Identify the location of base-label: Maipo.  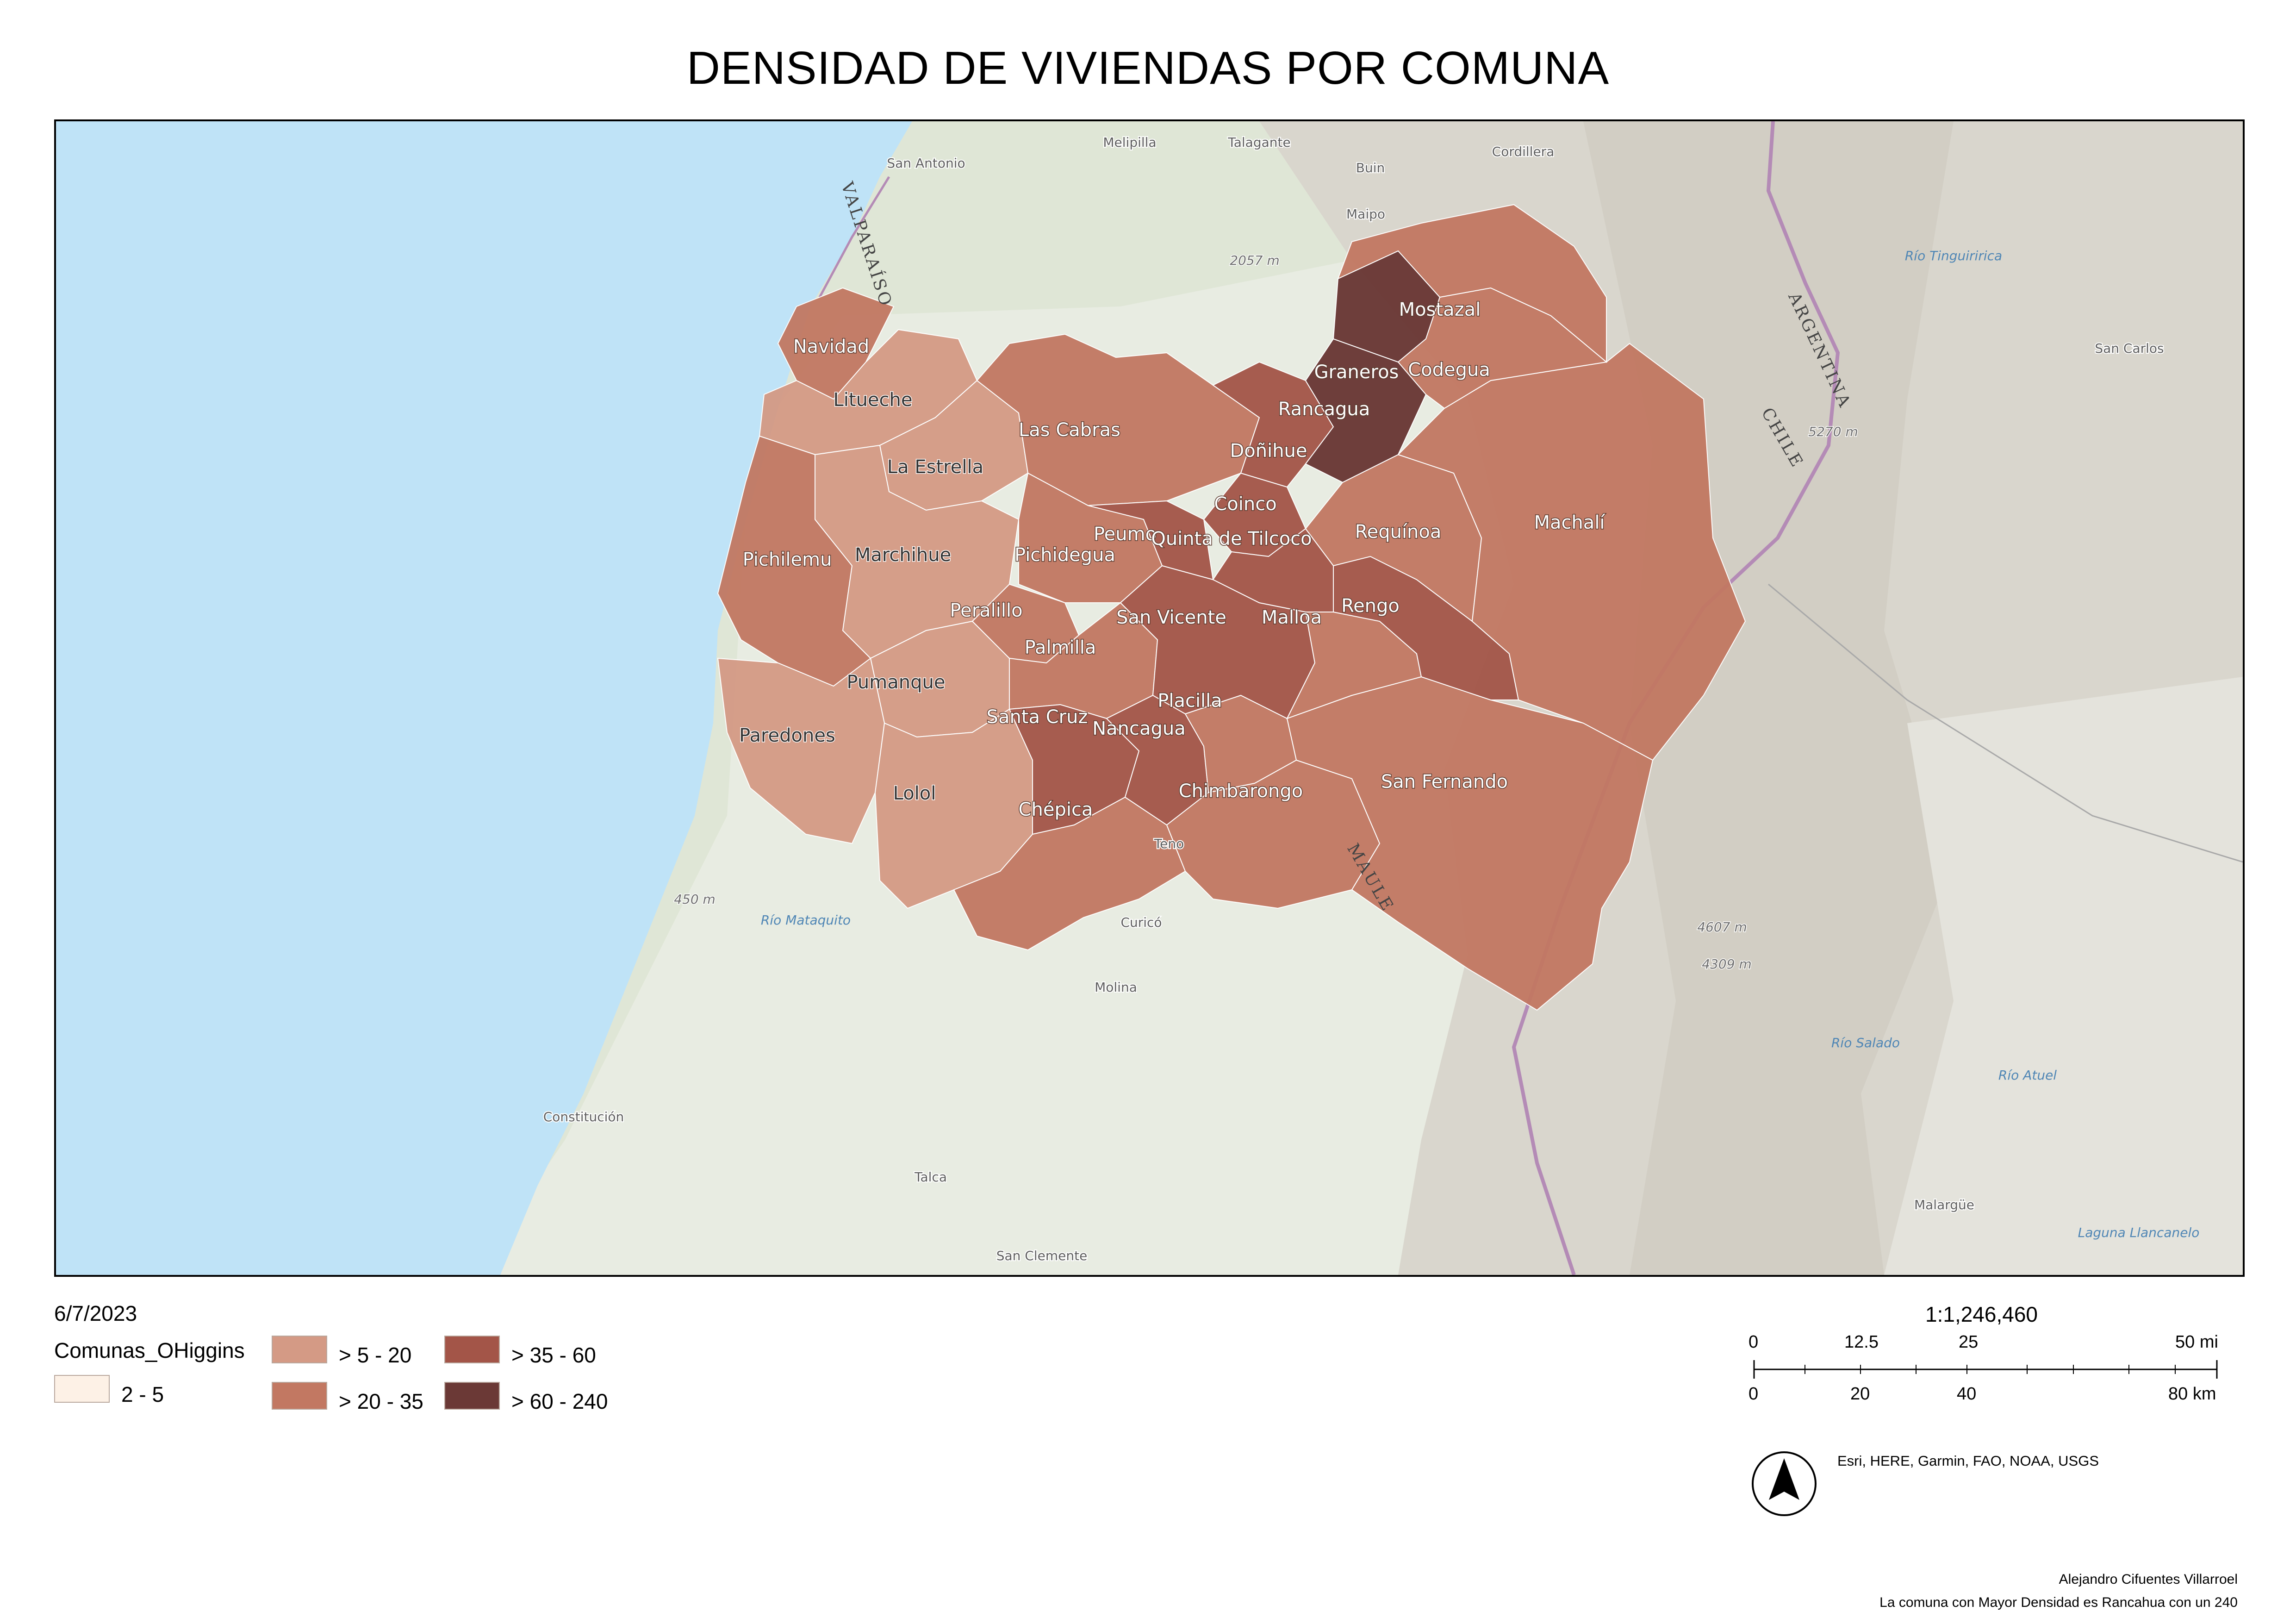
(1365, 214).